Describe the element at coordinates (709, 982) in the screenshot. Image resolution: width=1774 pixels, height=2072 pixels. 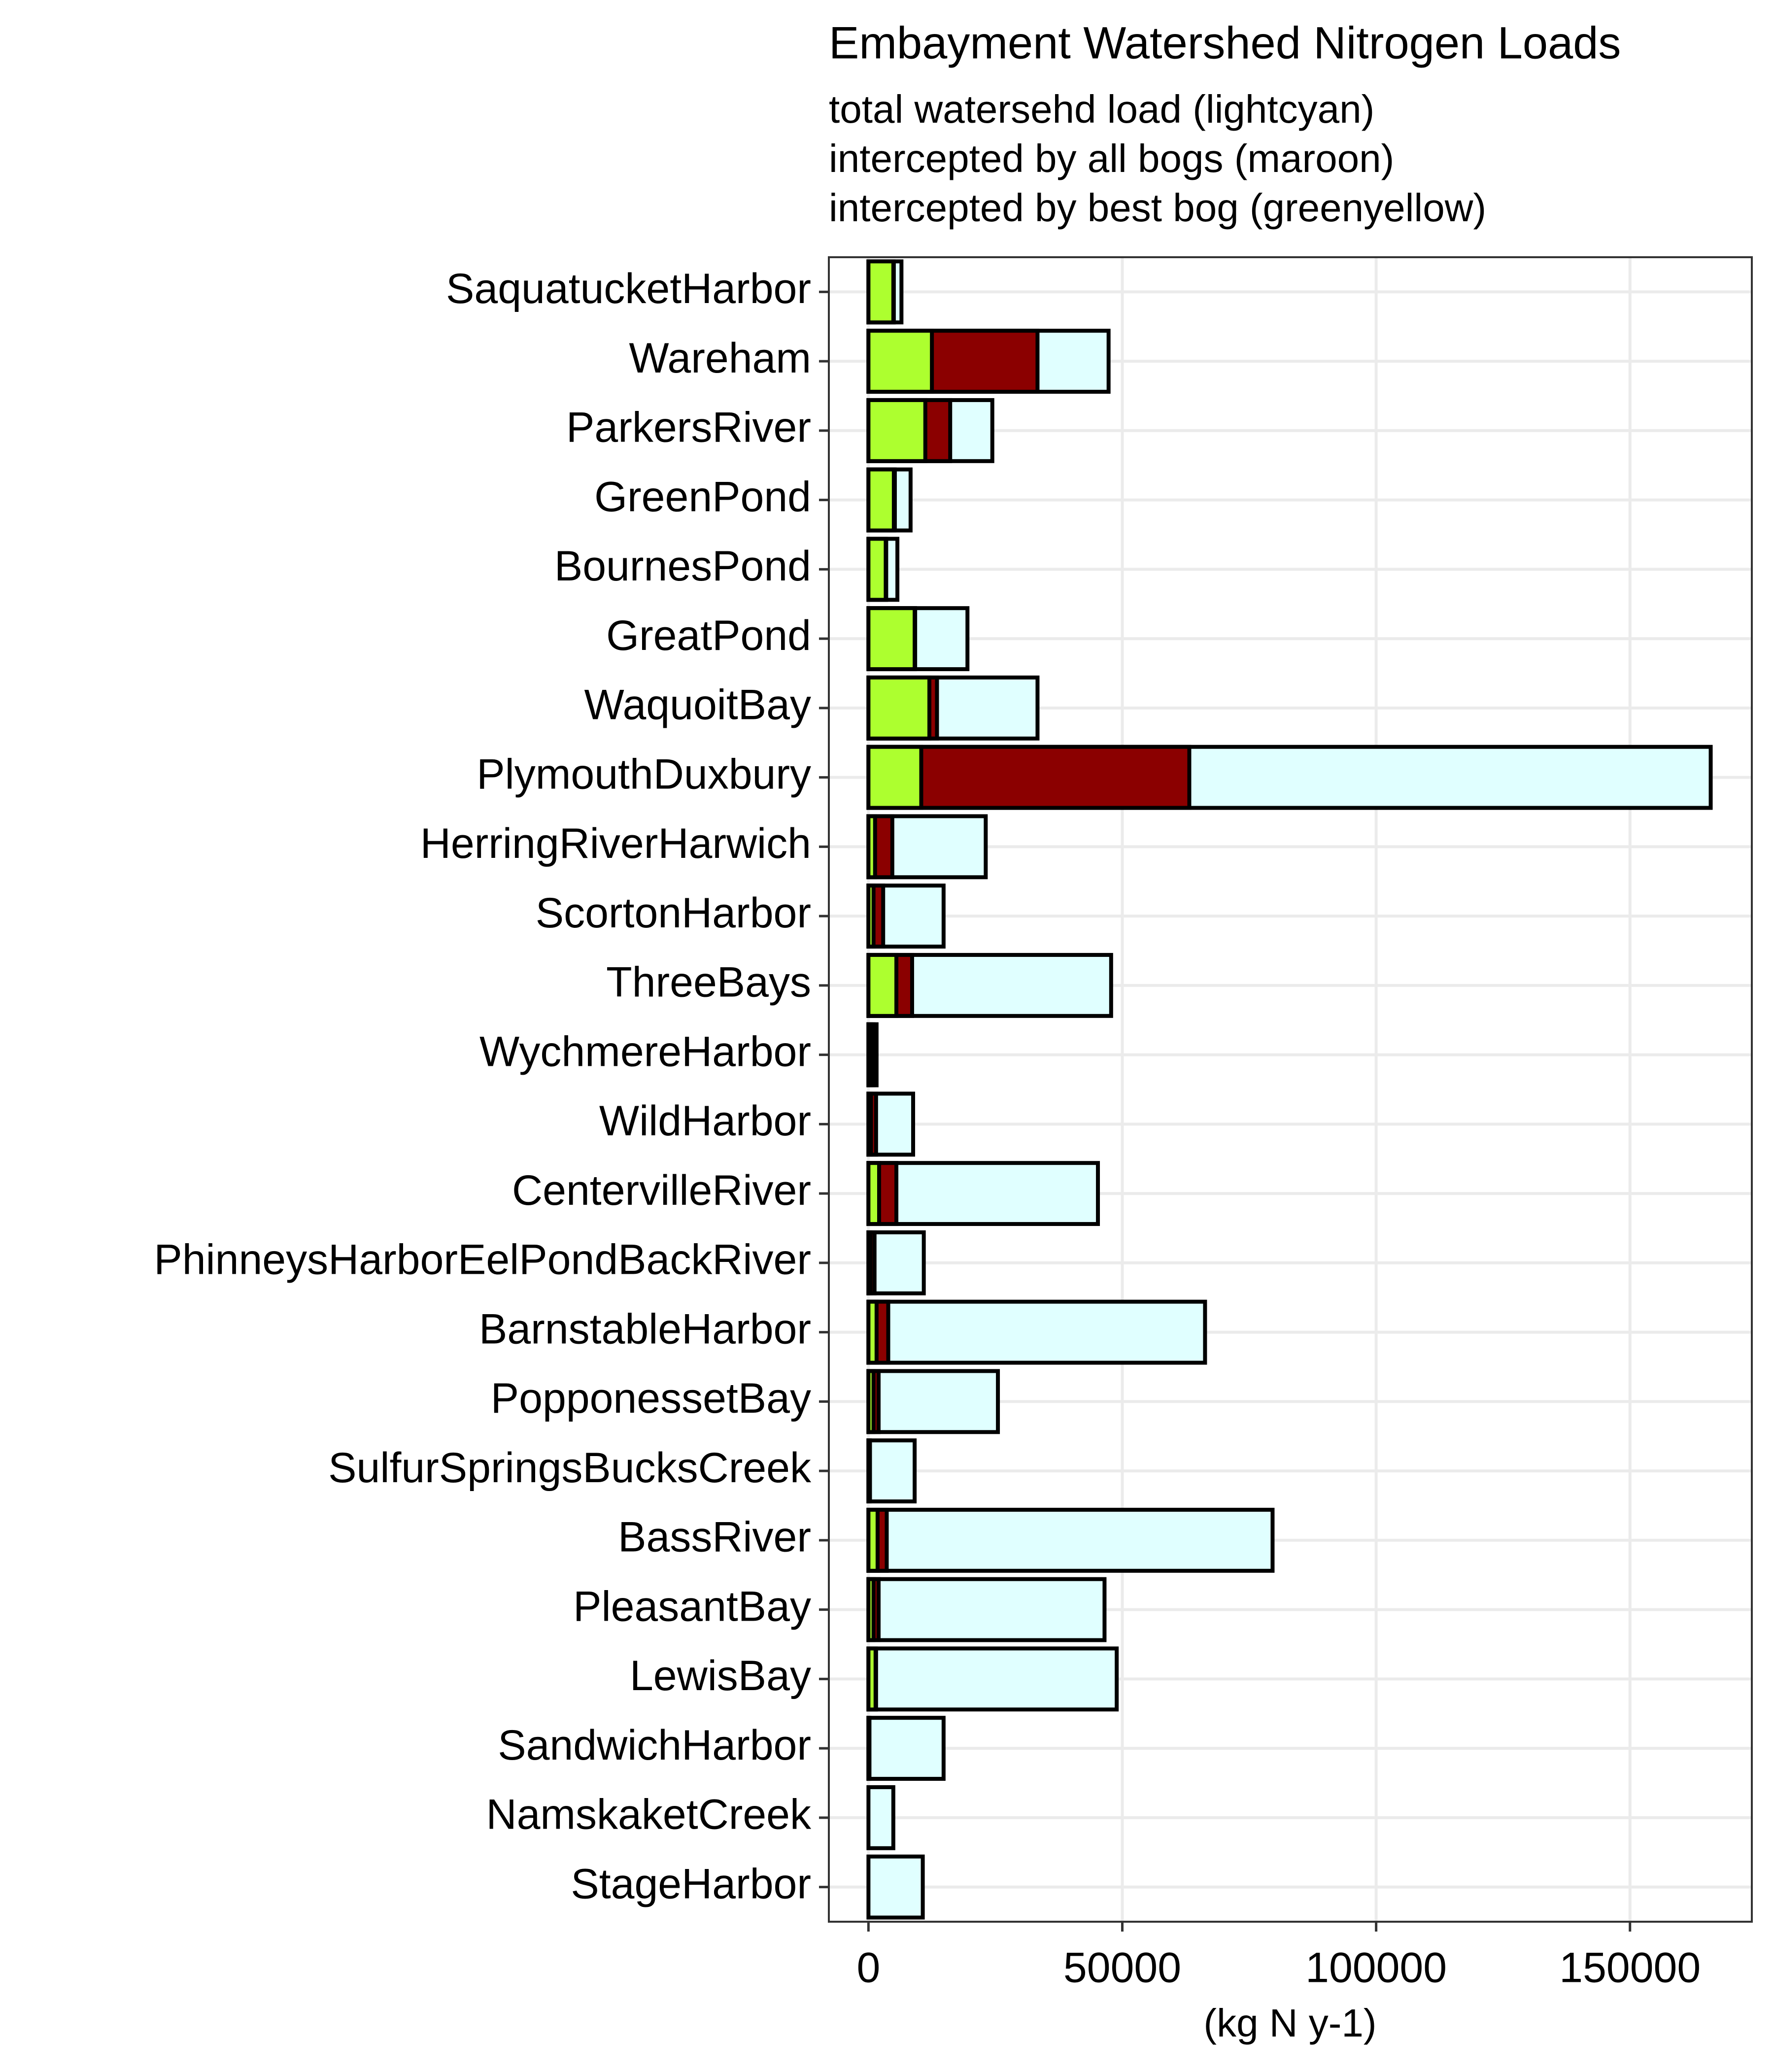
I see `y-tick-label: ThreeBays` at that location.